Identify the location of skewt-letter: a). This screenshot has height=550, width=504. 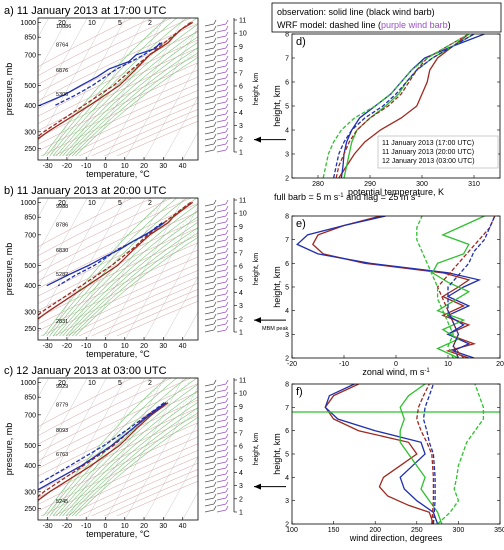
(9, 11).